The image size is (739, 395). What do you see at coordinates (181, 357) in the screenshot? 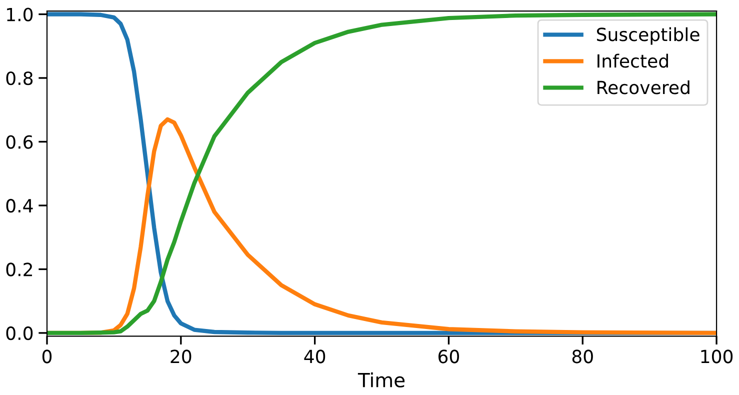
I see `x-tick-label: 20` at bounding box center [181, 357].